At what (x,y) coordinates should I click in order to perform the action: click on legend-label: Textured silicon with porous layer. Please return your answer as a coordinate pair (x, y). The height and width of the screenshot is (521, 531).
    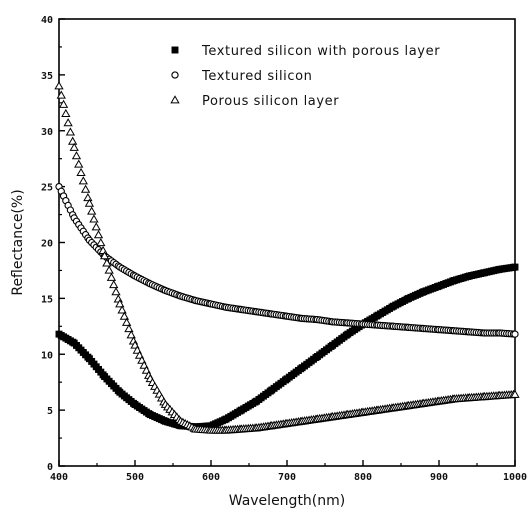
    Looking at the image, I should click on (320, 51).